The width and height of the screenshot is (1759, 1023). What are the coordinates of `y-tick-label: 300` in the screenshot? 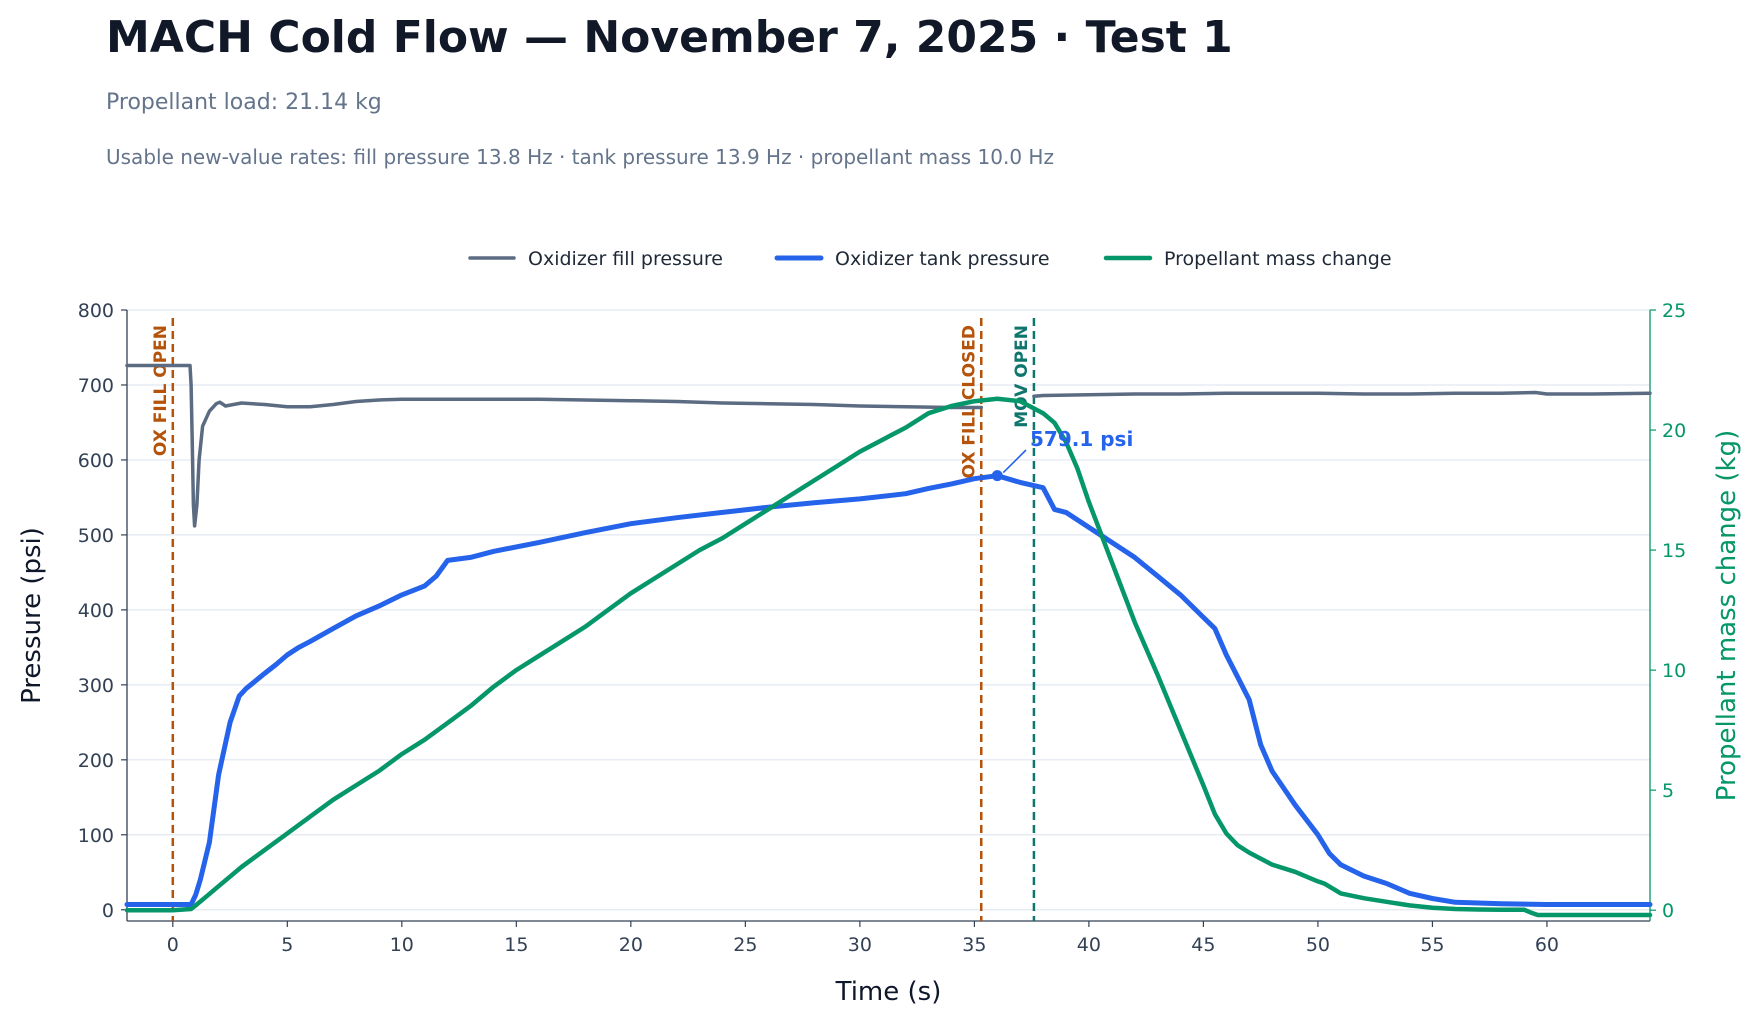 It's located at (96, 686).